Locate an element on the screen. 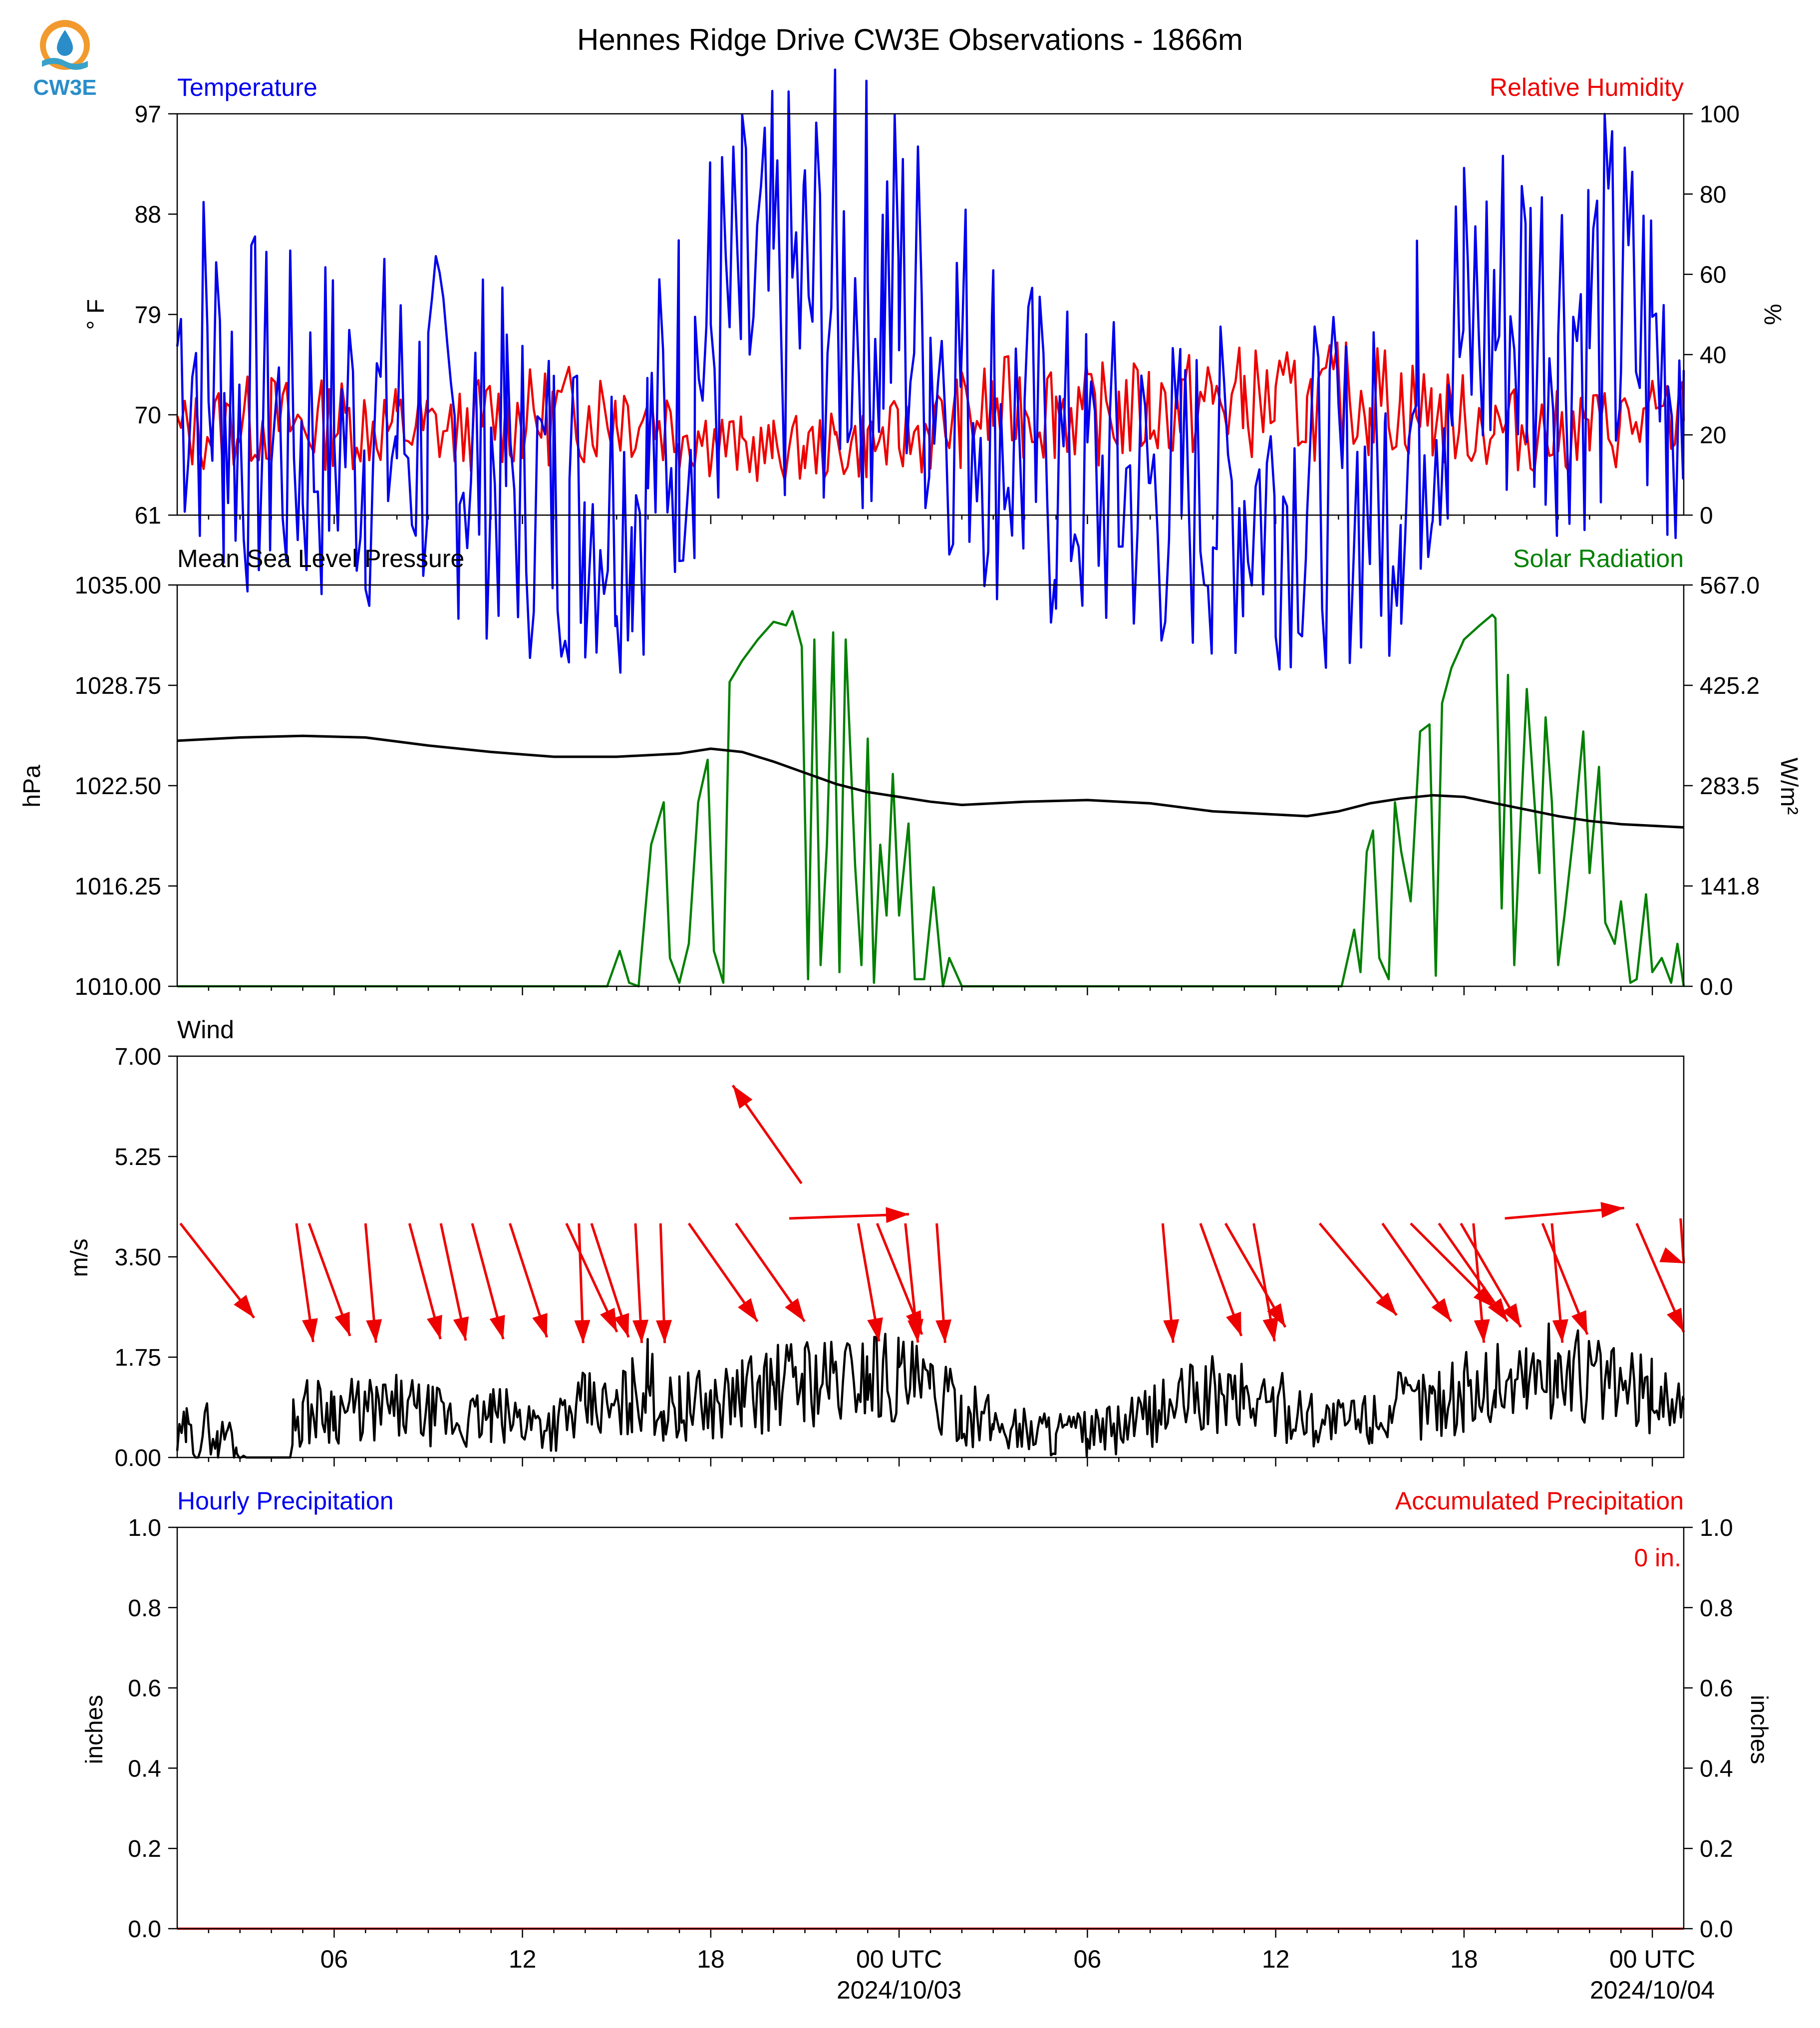 The width and height of the screenshot is (1820, 2028). precip-total-label: 0 in. is located at coordinates (1657, 1558).